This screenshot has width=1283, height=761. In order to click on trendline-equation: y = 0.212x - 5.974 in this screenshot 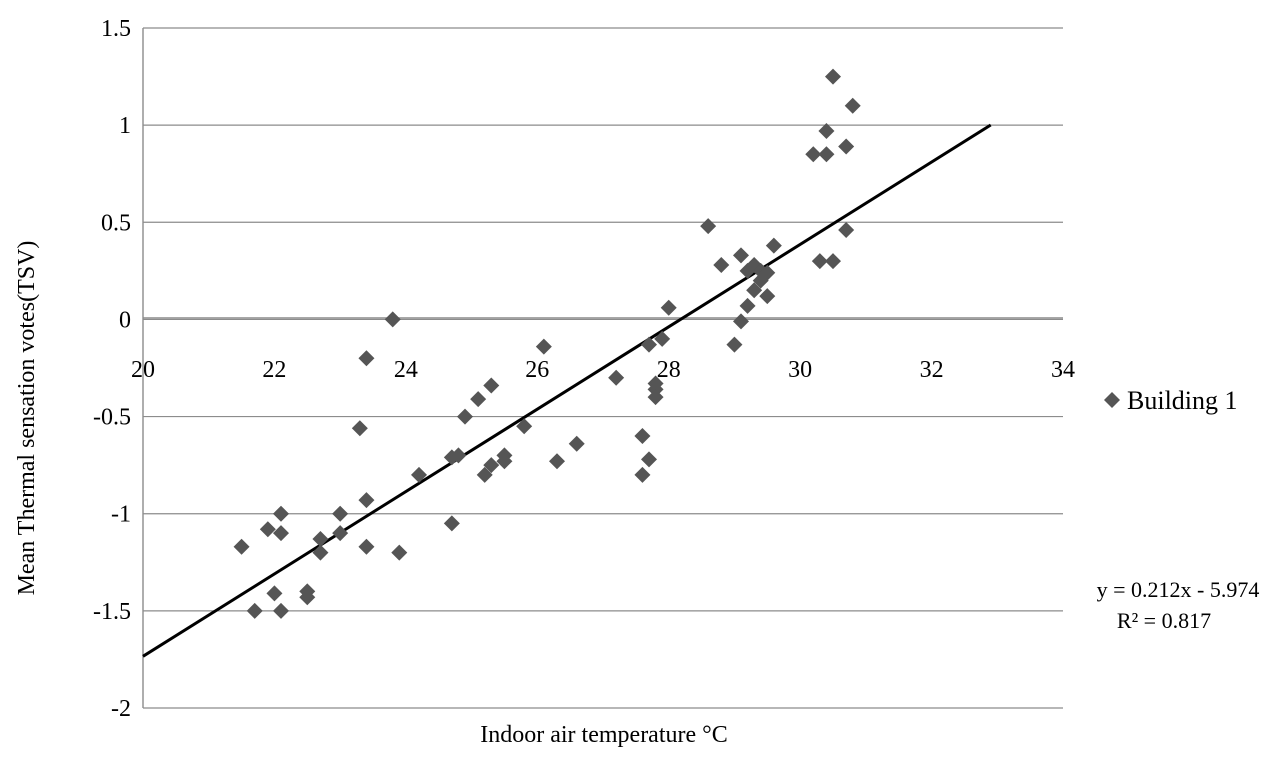, I will do `click(1178, 589)`.